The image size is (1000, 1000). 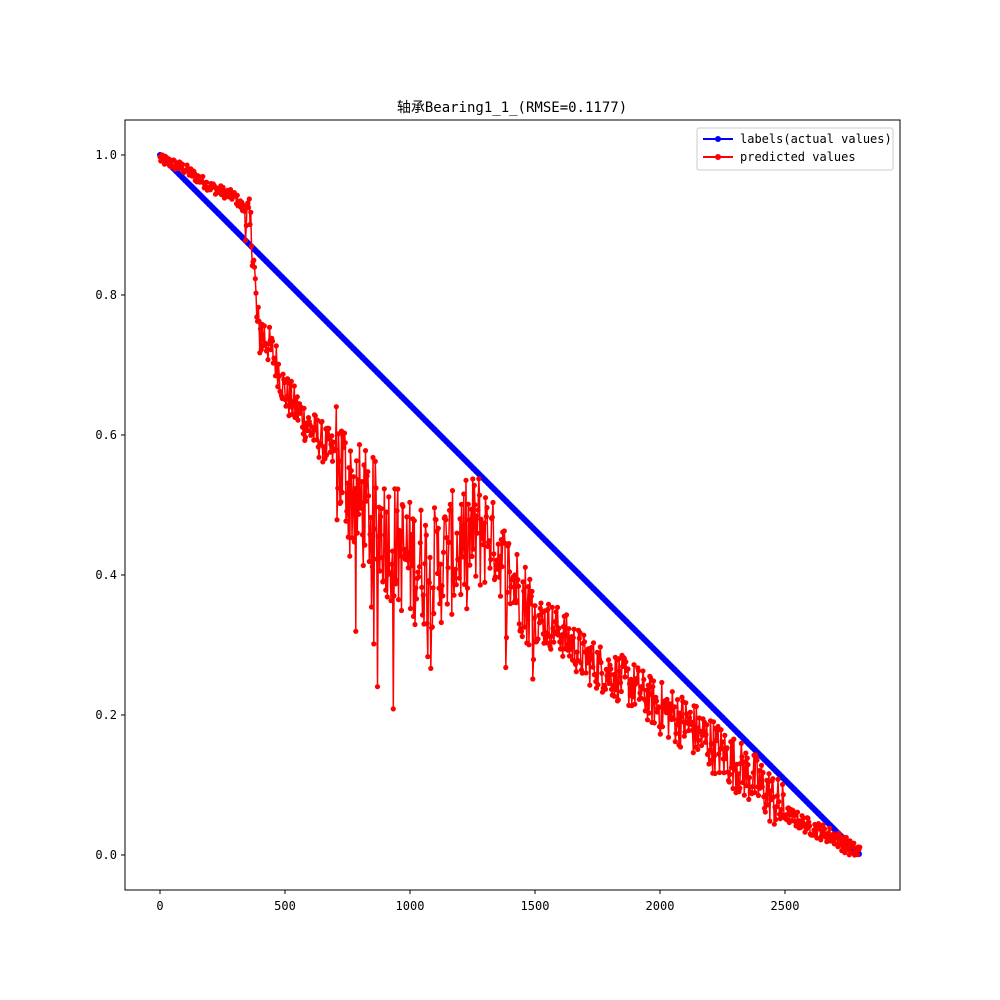 What do you see at coordinates (285, 906) in the screenshot?
I see `x-tick-label: 500` at bounding box center [285, 906].